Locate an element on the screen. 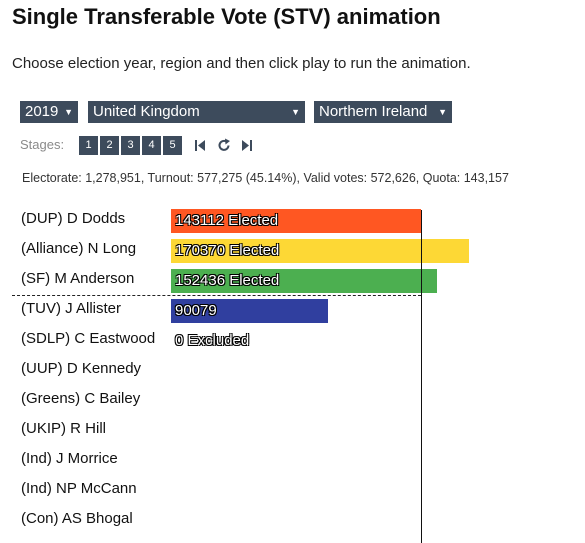  candidate-name: (TUV) J Allister is located at coordinates (71, 308).